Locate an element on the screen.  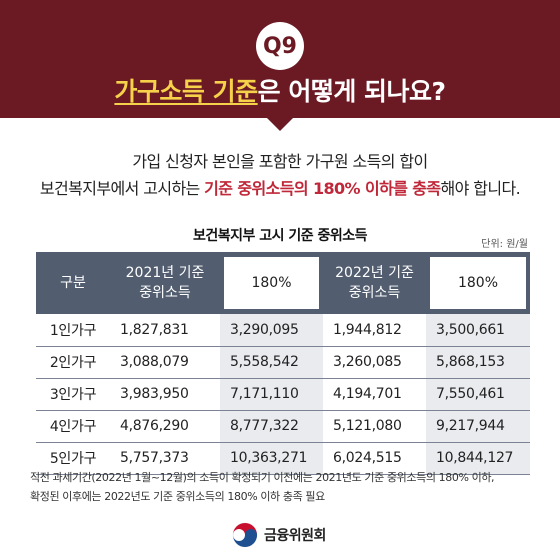
row-label: 4인가구 is located at coordinates (73, 426).